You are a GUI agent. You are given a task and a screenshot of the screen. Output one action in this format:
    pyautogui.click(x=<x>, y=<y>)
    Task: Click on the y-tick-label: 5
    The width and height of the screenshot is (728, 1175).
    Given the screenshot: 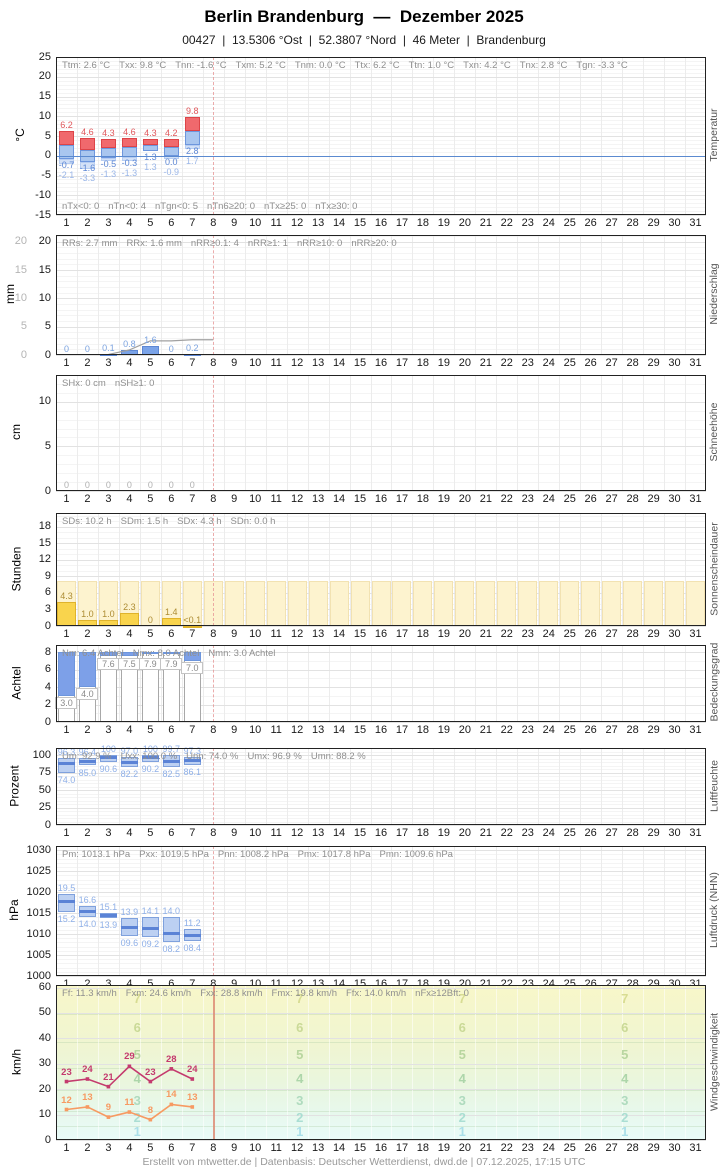 What is the action you would take?
    pyautogui.click(x=47, y=445)
    